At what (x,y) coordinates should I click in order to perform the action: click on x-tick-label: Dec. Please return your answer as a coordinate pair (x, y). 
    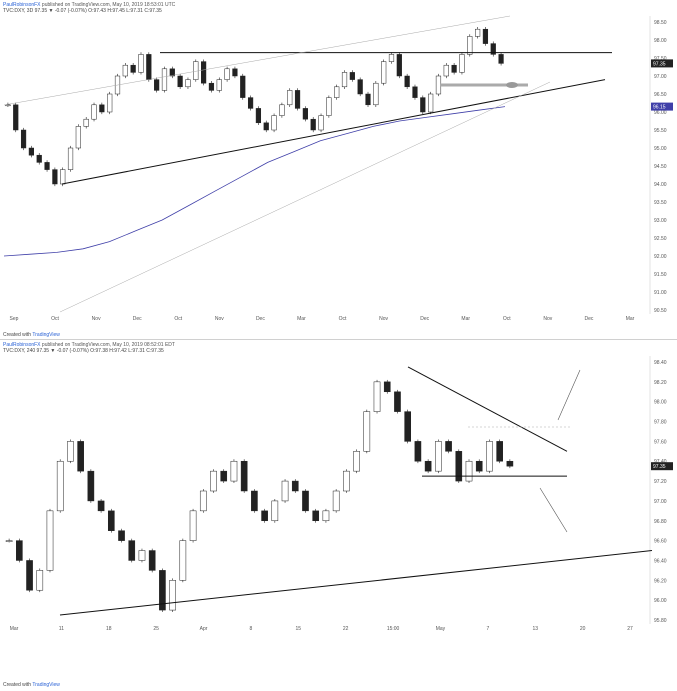
    Looking at the image, I should click on (424, 319).